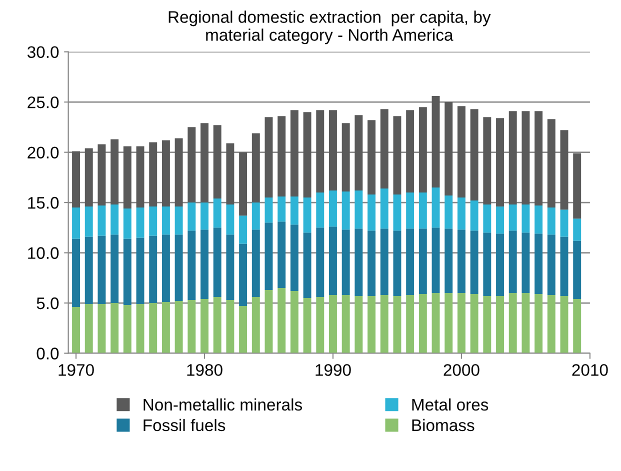 This screenshot has height=471, width=621. I want to click on y-tick-label: 0.0, so click(47, 354).